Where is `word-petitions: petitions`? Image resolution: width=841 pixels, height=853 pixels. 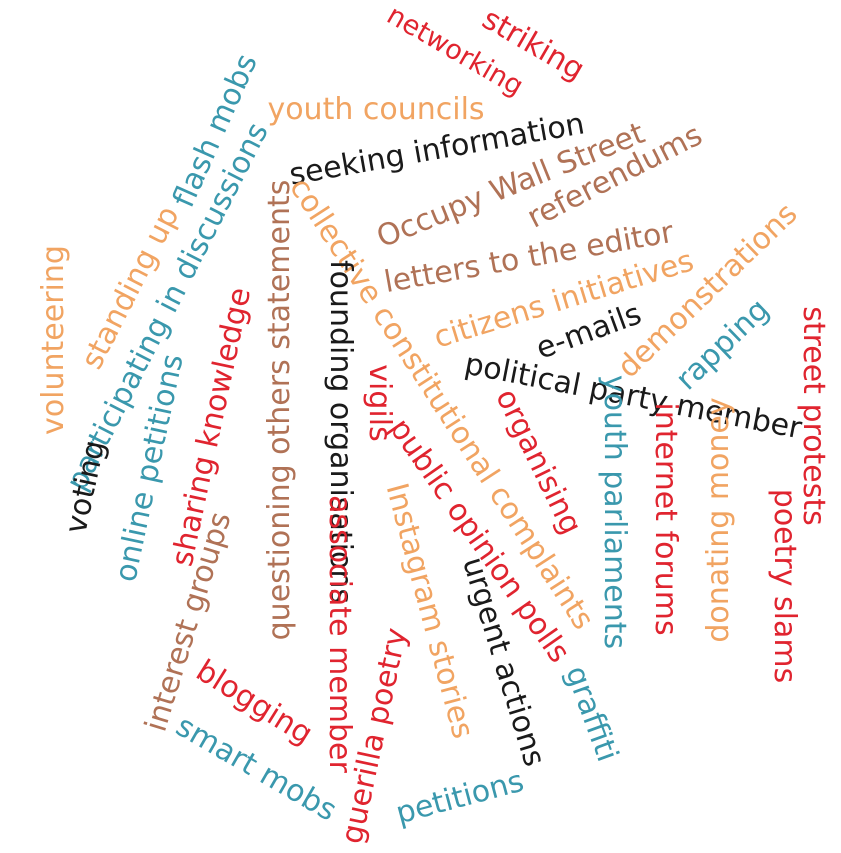
word-petitions: petitions is located at coordinates (460, 797).